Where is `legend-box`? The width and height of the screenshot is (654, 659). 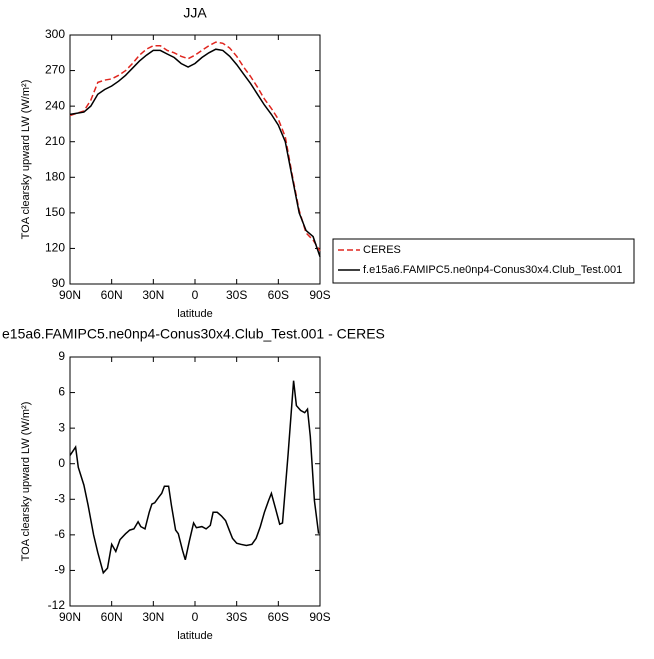 legend-box is located at coordinates (483, 261).